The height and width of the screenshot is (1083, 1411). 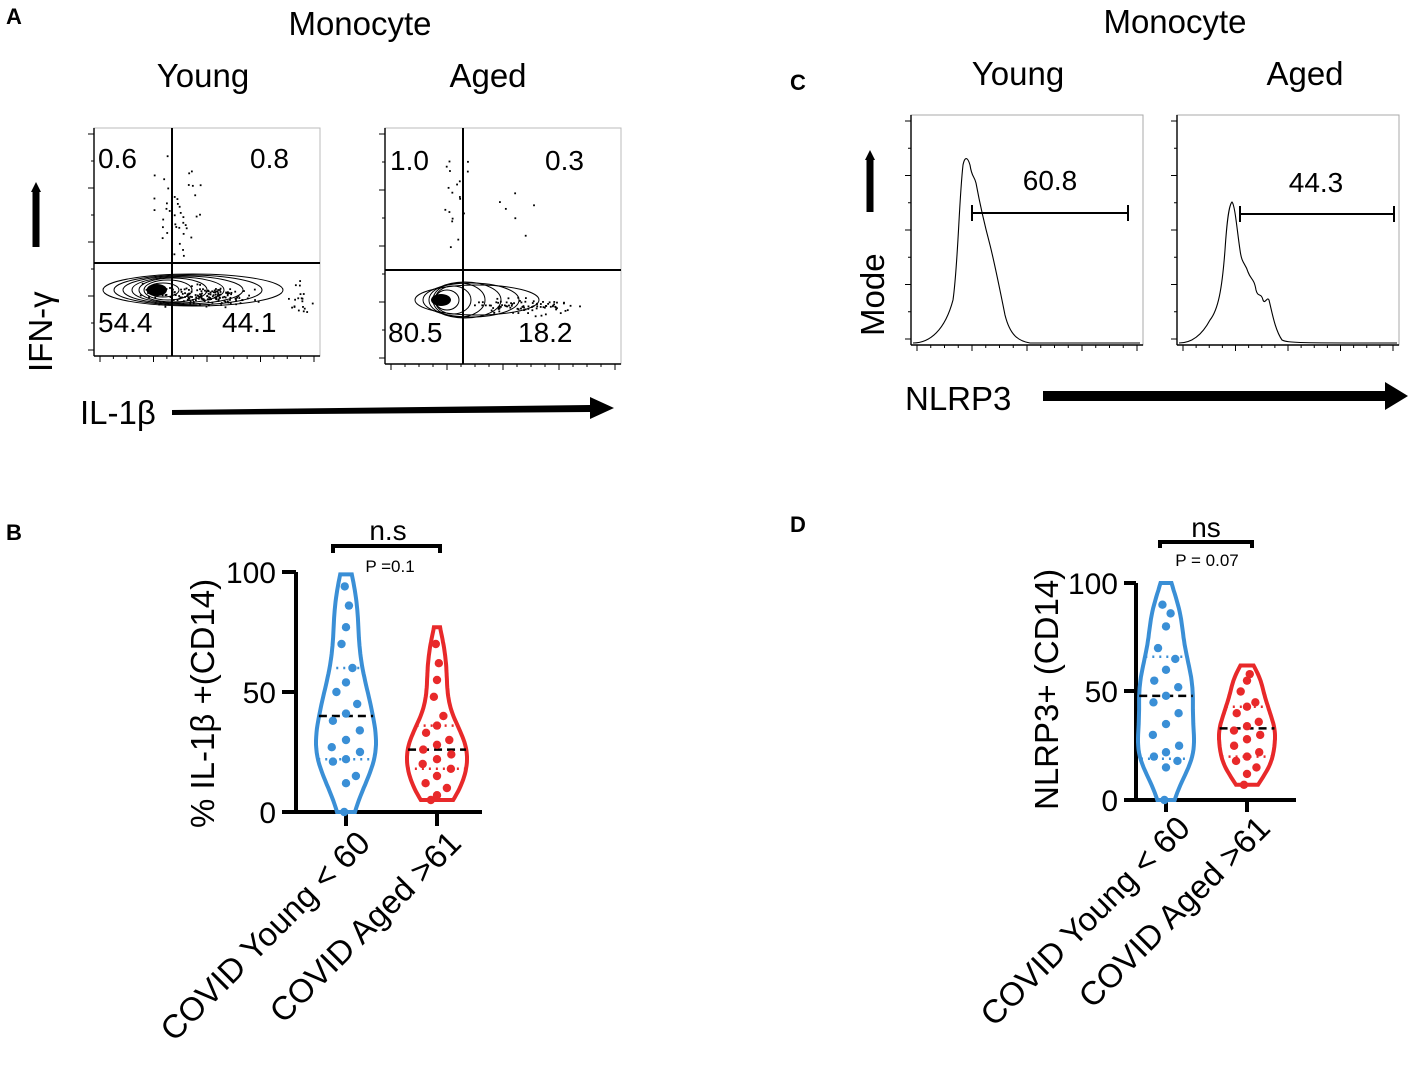 I want to click on panel-a-x-label: IL-1β, so click(x=118, y=412).